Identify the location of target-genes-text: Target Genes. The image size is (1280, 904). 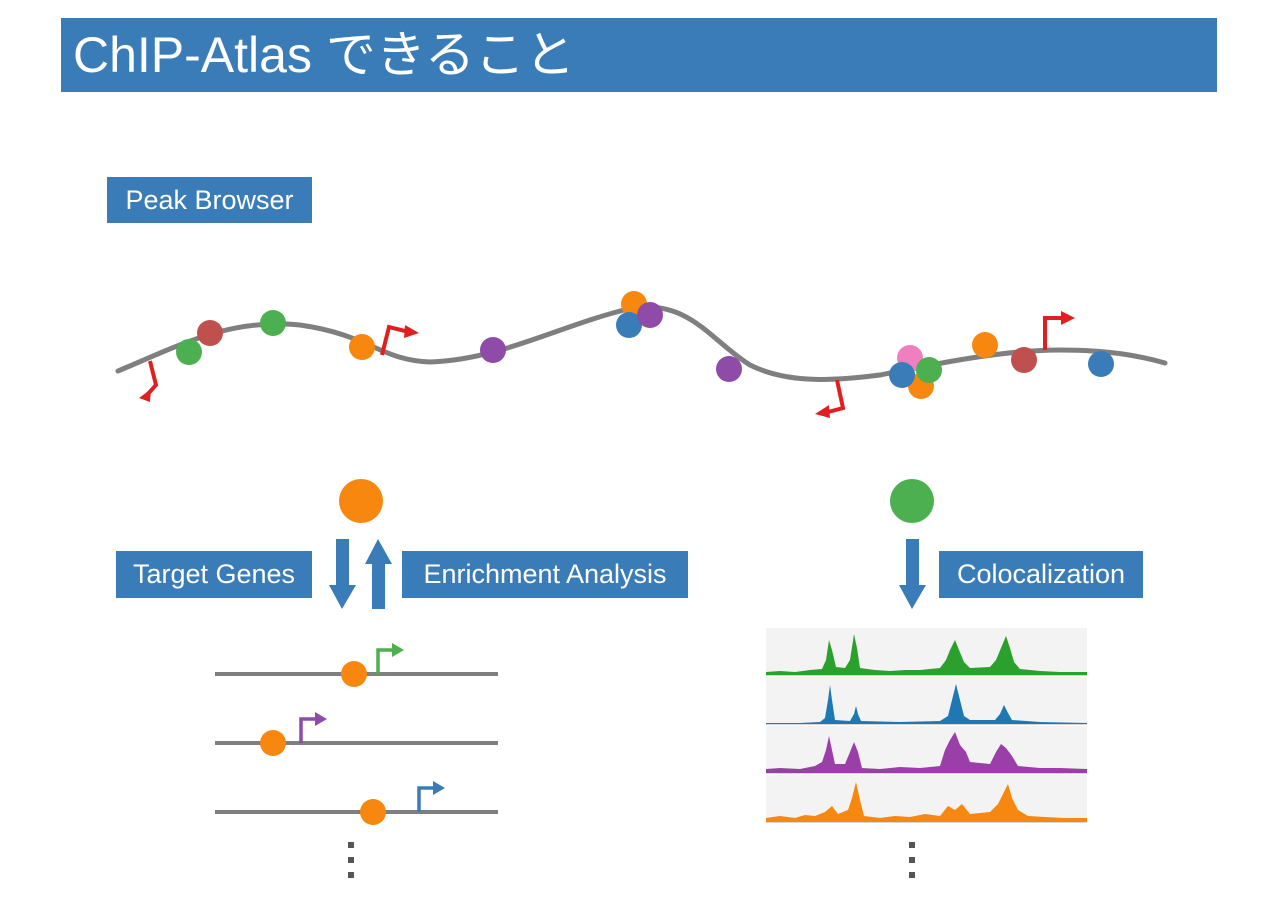
(214, 574).